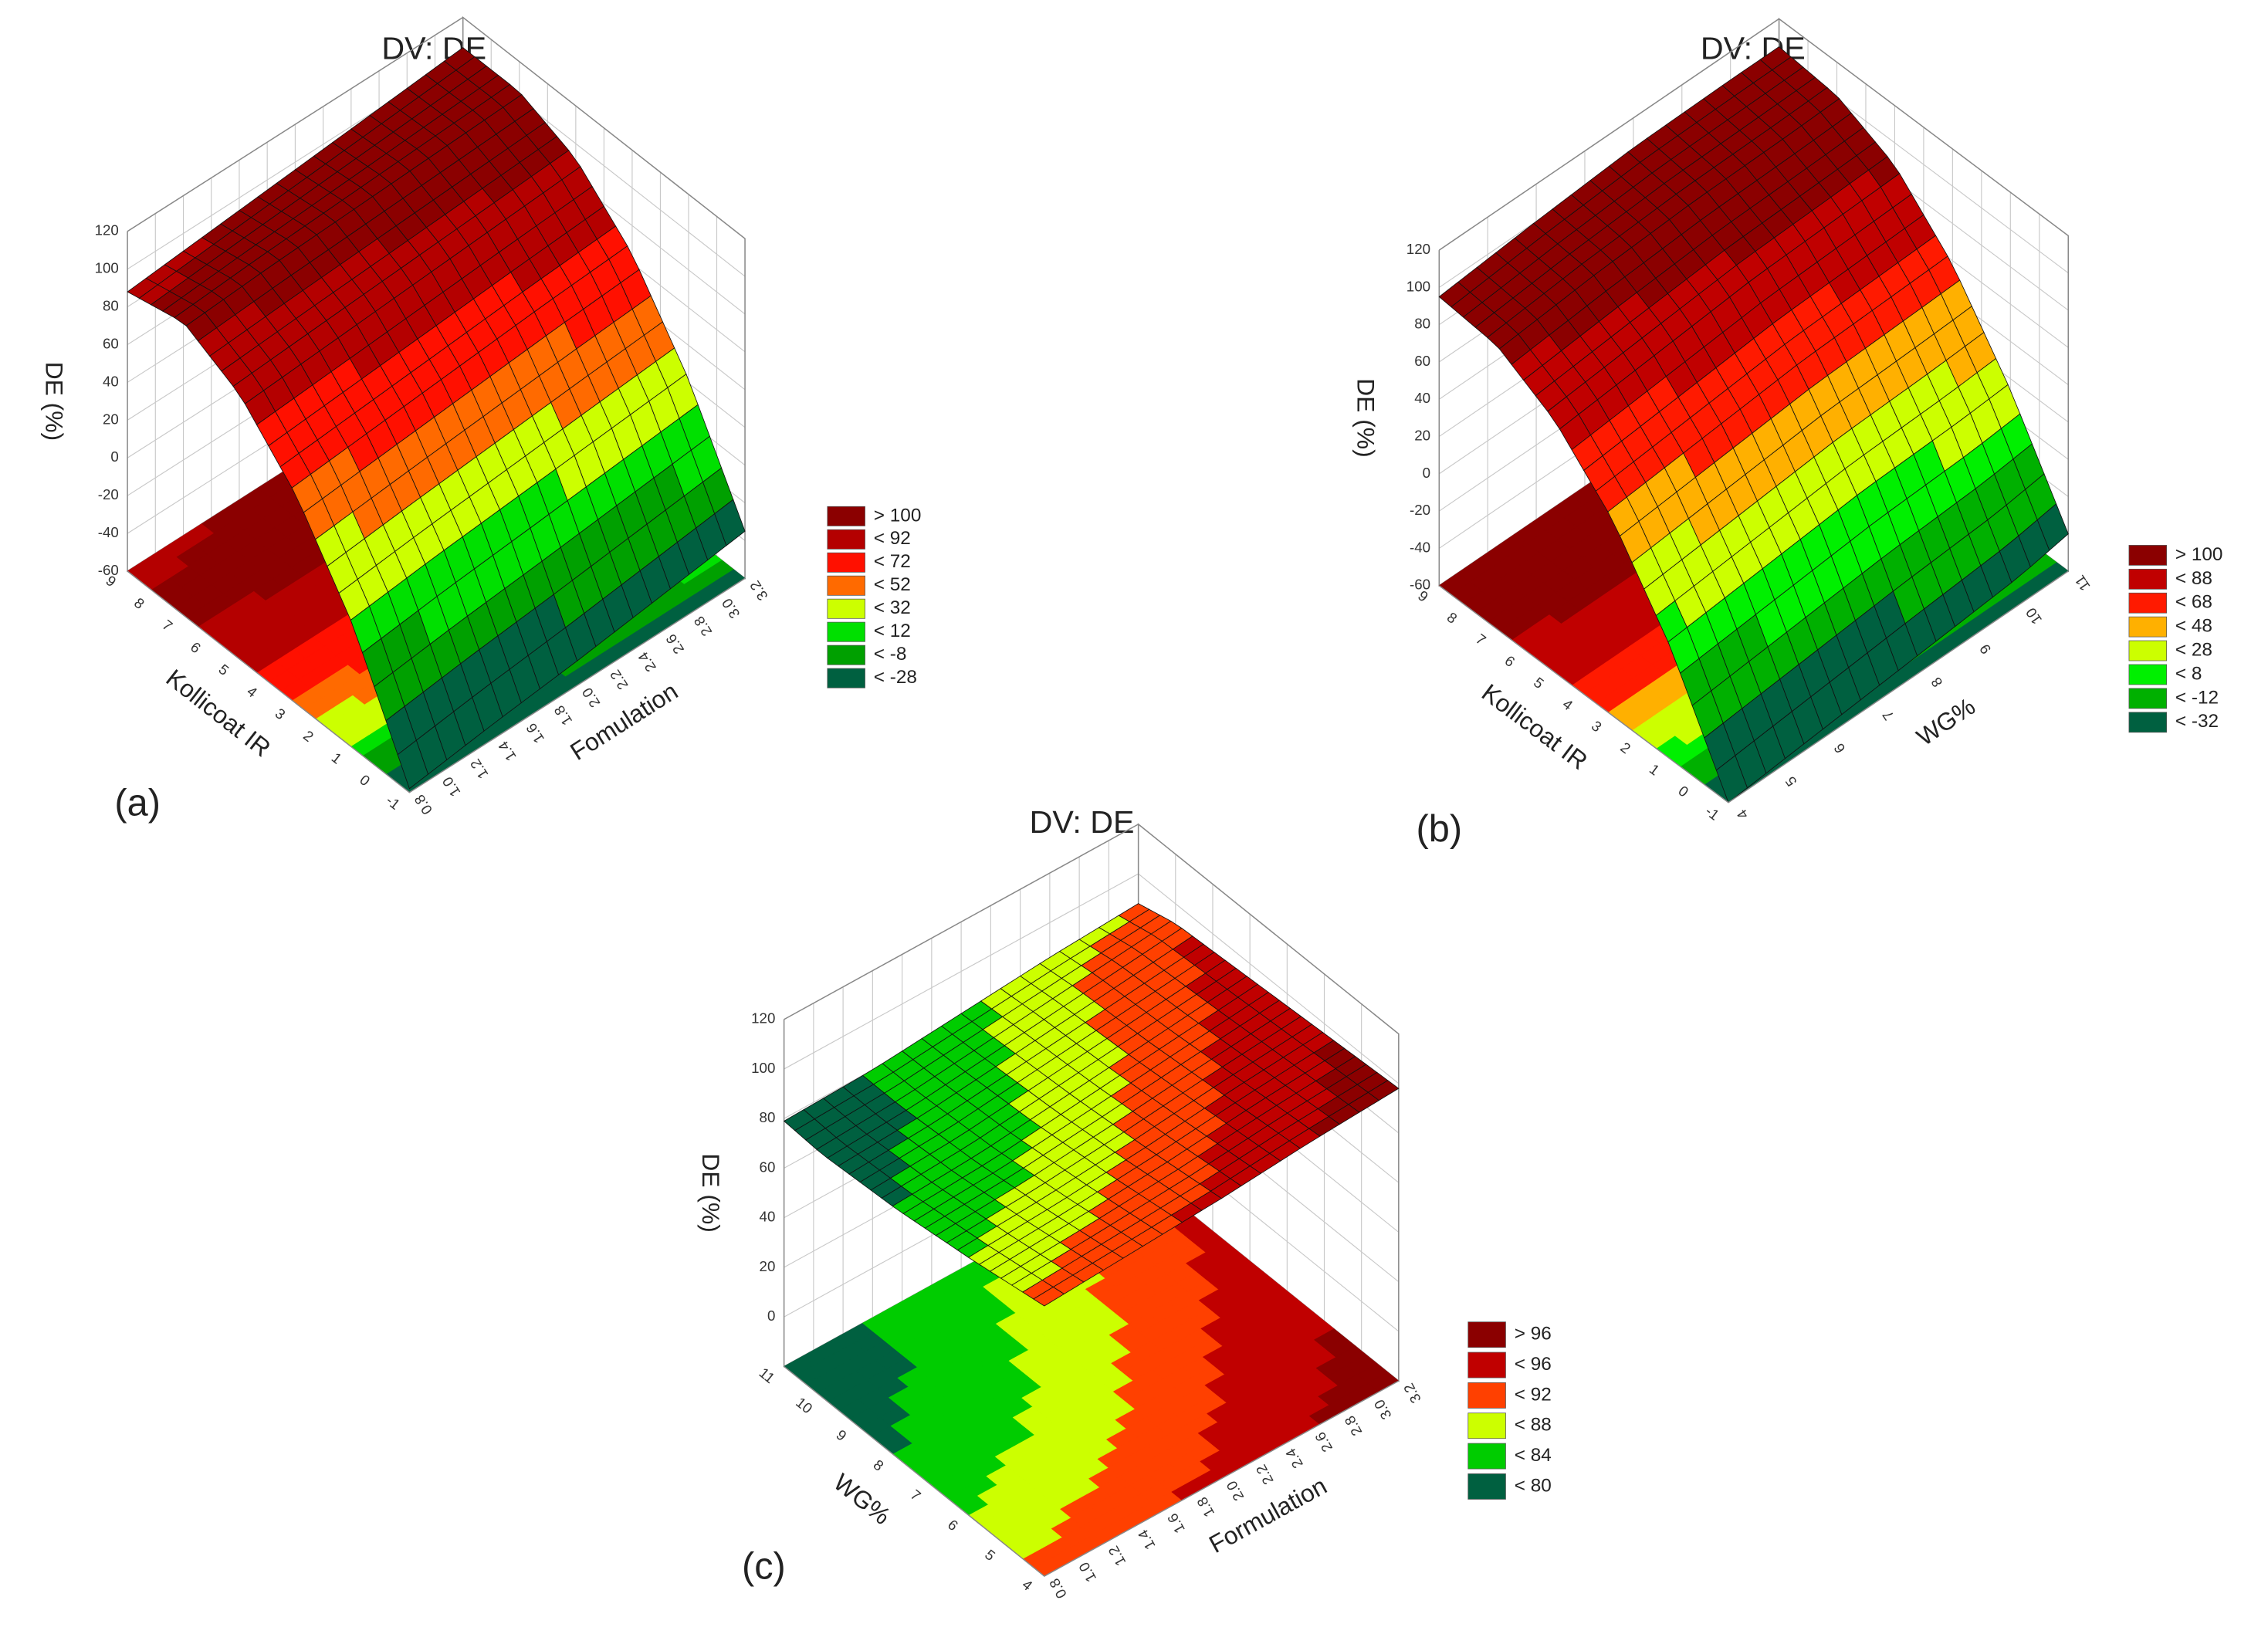 Image resolution: width=2268 pixels, height=1634 pixels. I want to click on y-tick-label: 2.6, so click(674, 644).